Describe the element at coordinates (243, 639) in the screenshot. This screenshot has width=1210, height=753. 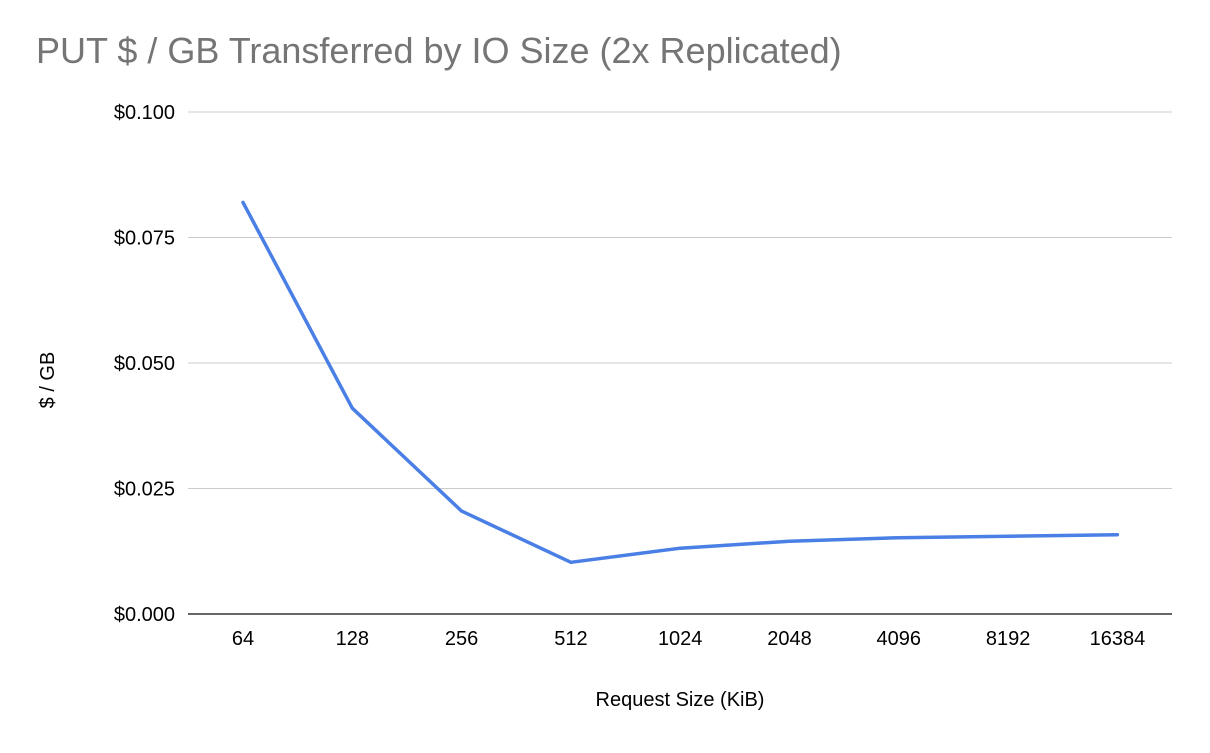
I see `x-tick-label: 64` at that location.